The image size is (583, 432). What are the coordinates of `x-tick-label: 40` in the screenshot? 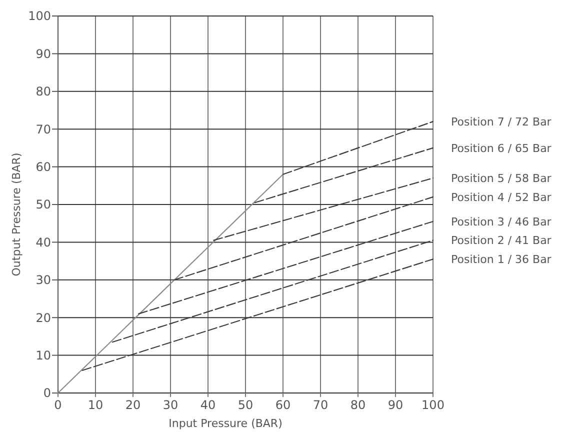 It's located at (208, 405).